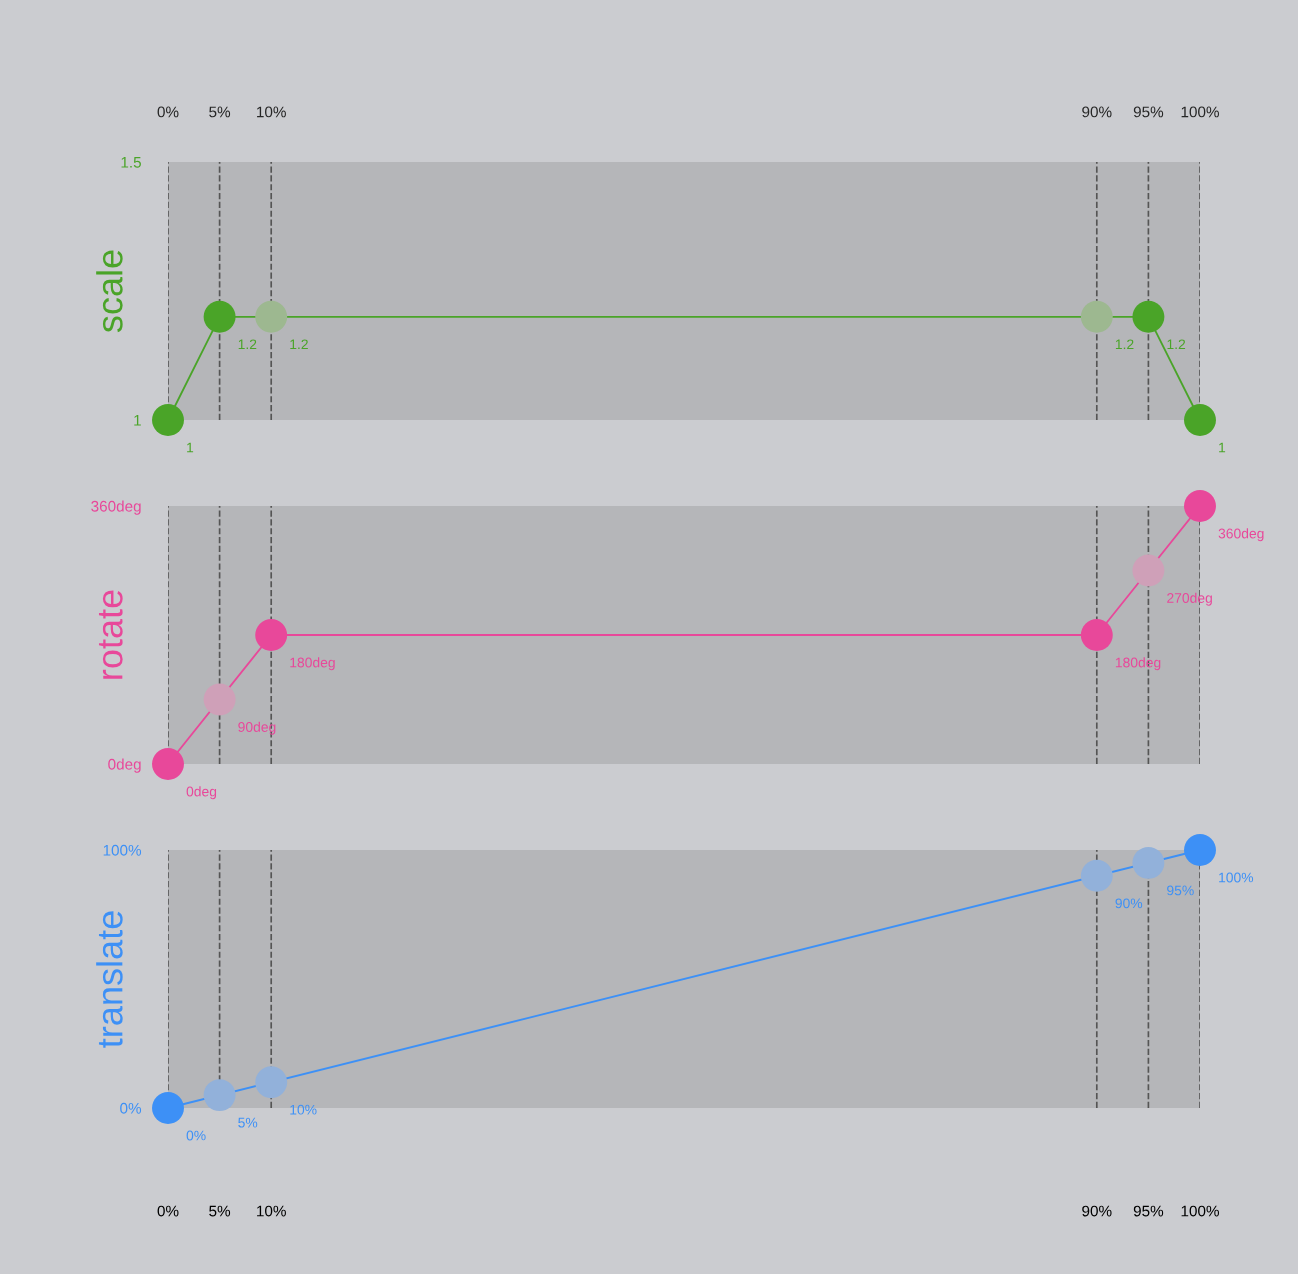 The width and height of the screenshot is (1298, 1274). I want to click on x-tick-label: 95%, so click(1148, 1211).